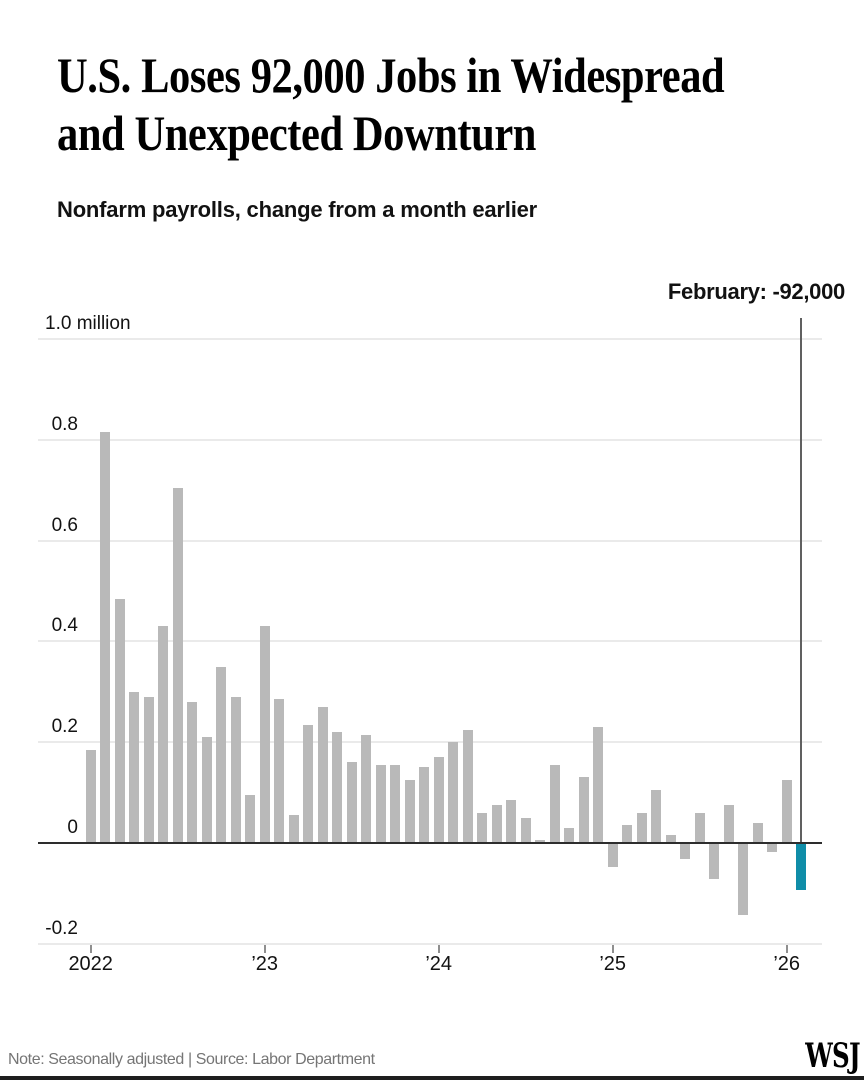 Image resolution: width=864 pixels, height=1080 pixels. What do you see at coordinates (757, 833) in the screenshot?
I see `bar-nov-2025` at bounding box center [757, 833].